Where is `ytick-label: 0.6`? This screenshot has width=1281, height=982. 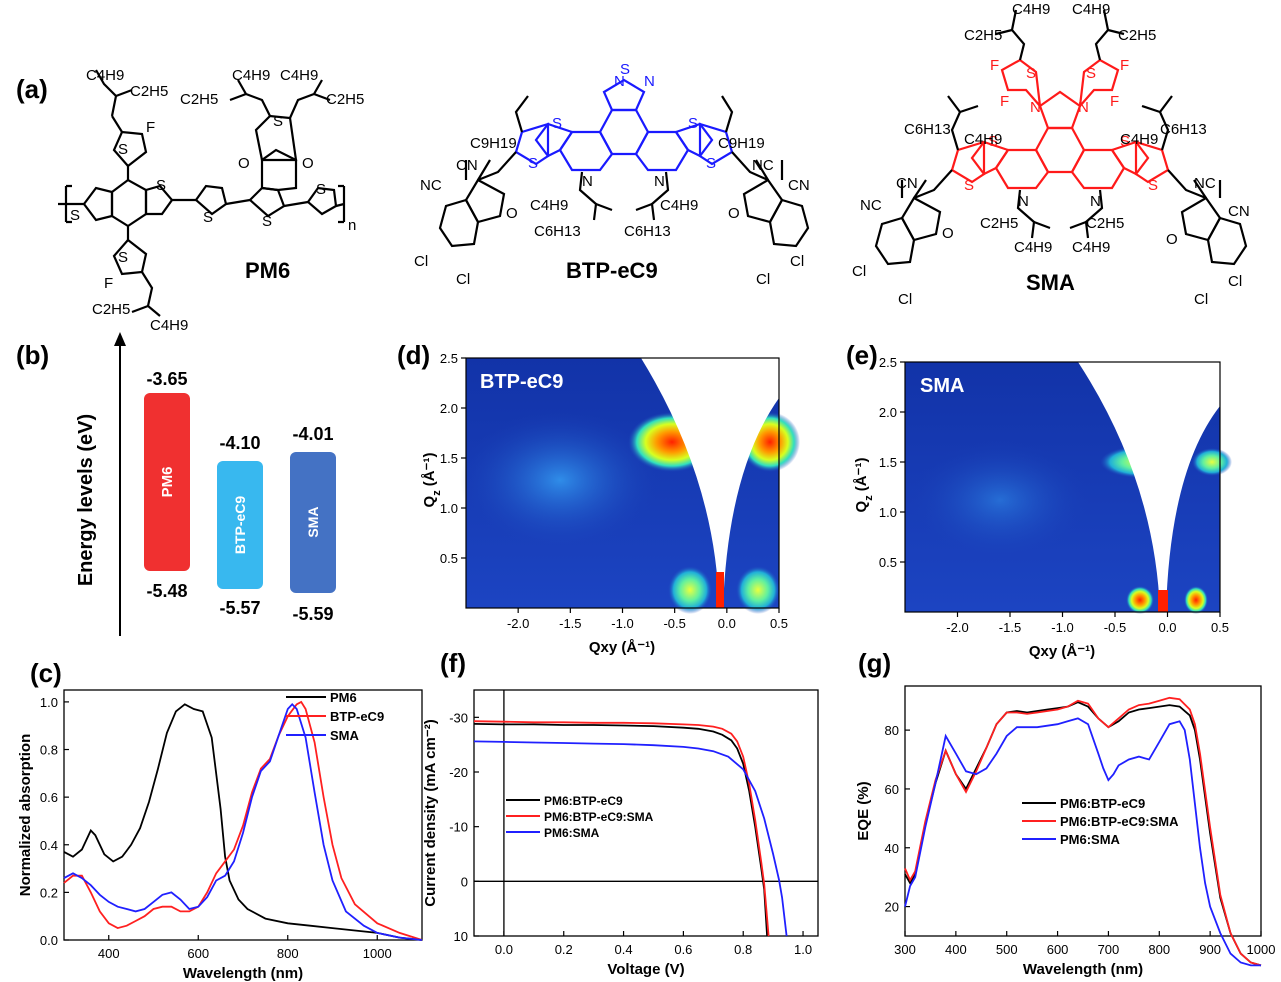 ytick-label: 0.6 is located at coordinates (49, 797).